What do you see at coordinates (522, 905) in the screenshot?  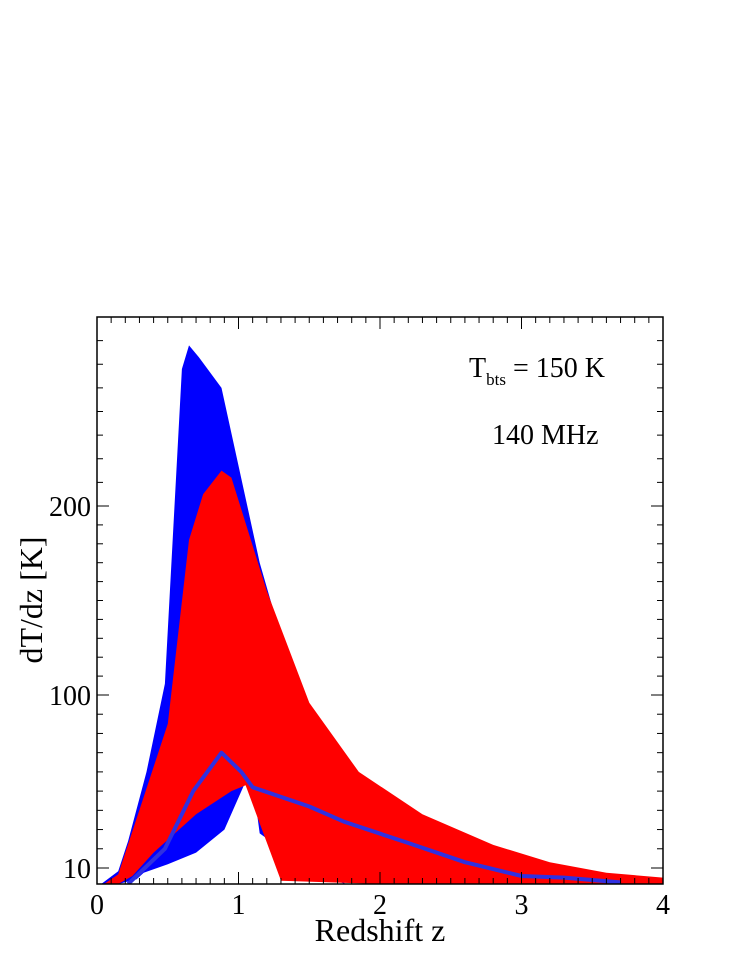 I see `x-tick-label: 3` at bounding box center [522, 905].